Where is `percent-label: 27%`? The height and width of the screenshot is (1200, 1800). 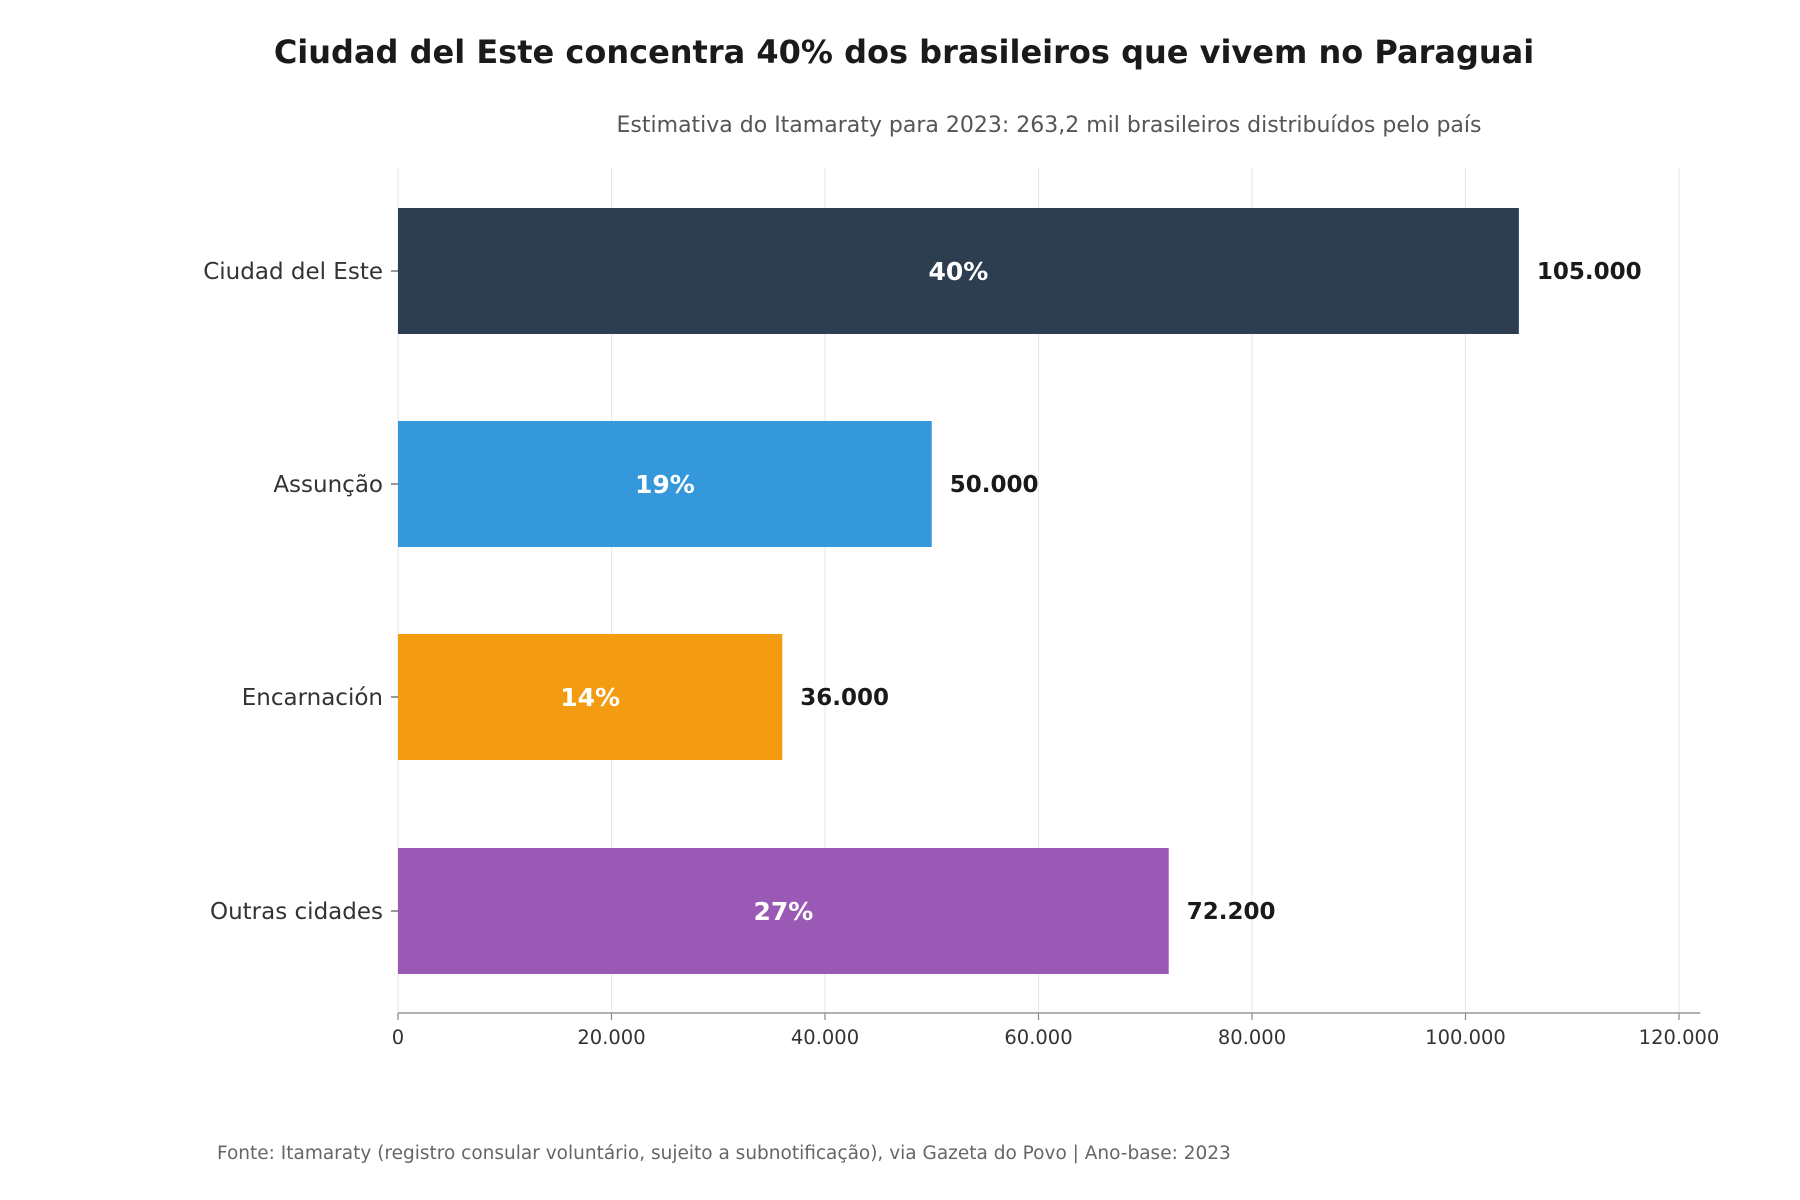 percent-label: 27% is located at coordinates (783, 911).